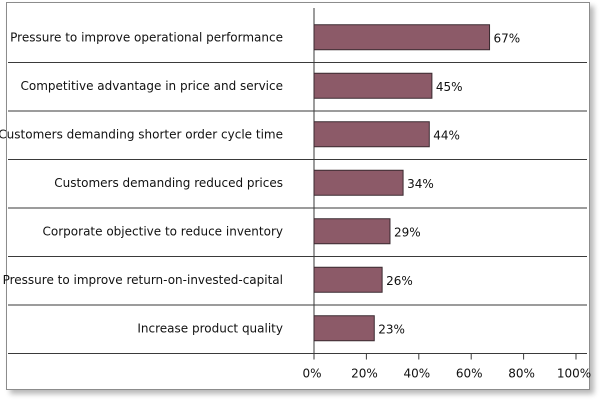 Image resolution: width=600 pixels, height=400 pixels. I want to click on category-label: Corporate objective to reduce inventory, so click(163, 231).